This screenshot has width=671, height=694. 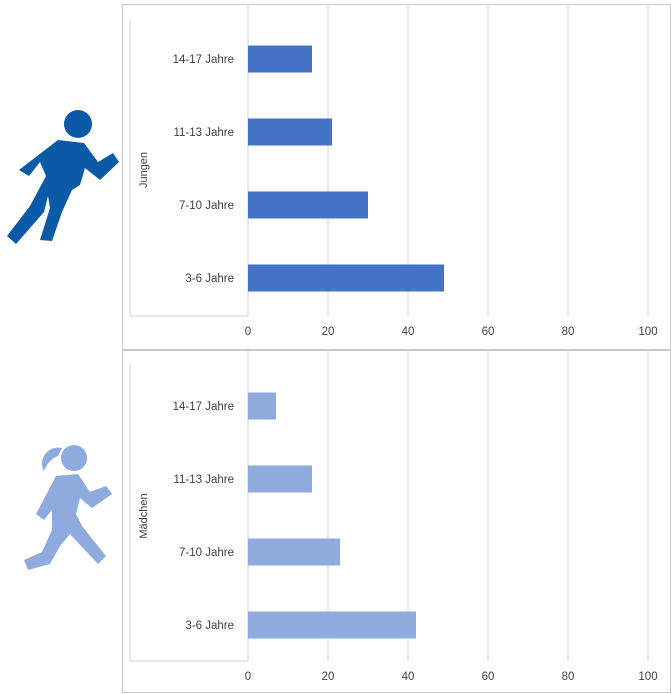 I want to click on running-girl-icon, so click(x=68, y=507).